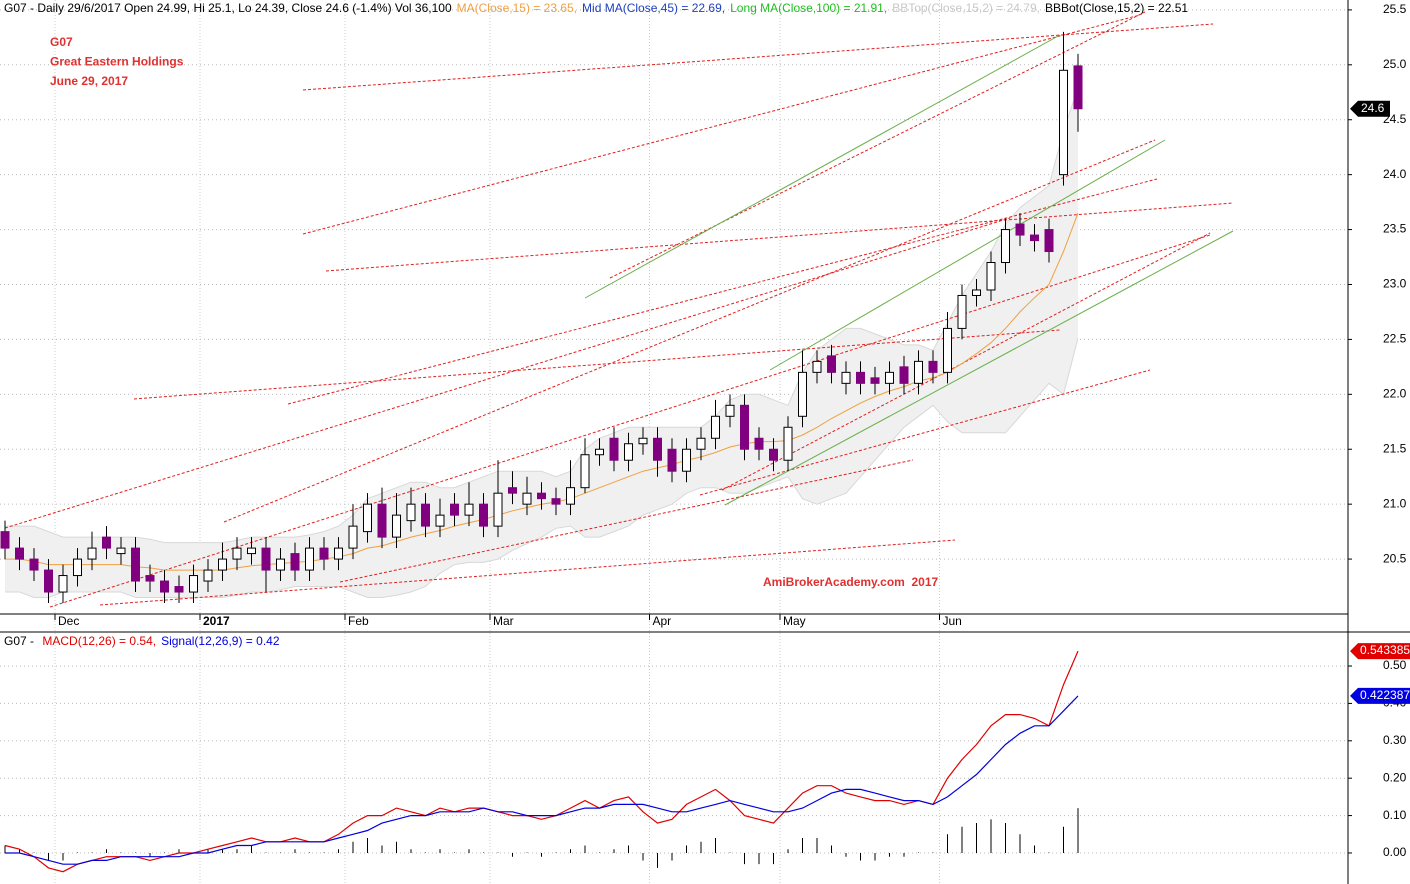 The image size is (1410, 884). I want to click on header-segment: MA(Close,15) = 23.65,, so click(517, 8).